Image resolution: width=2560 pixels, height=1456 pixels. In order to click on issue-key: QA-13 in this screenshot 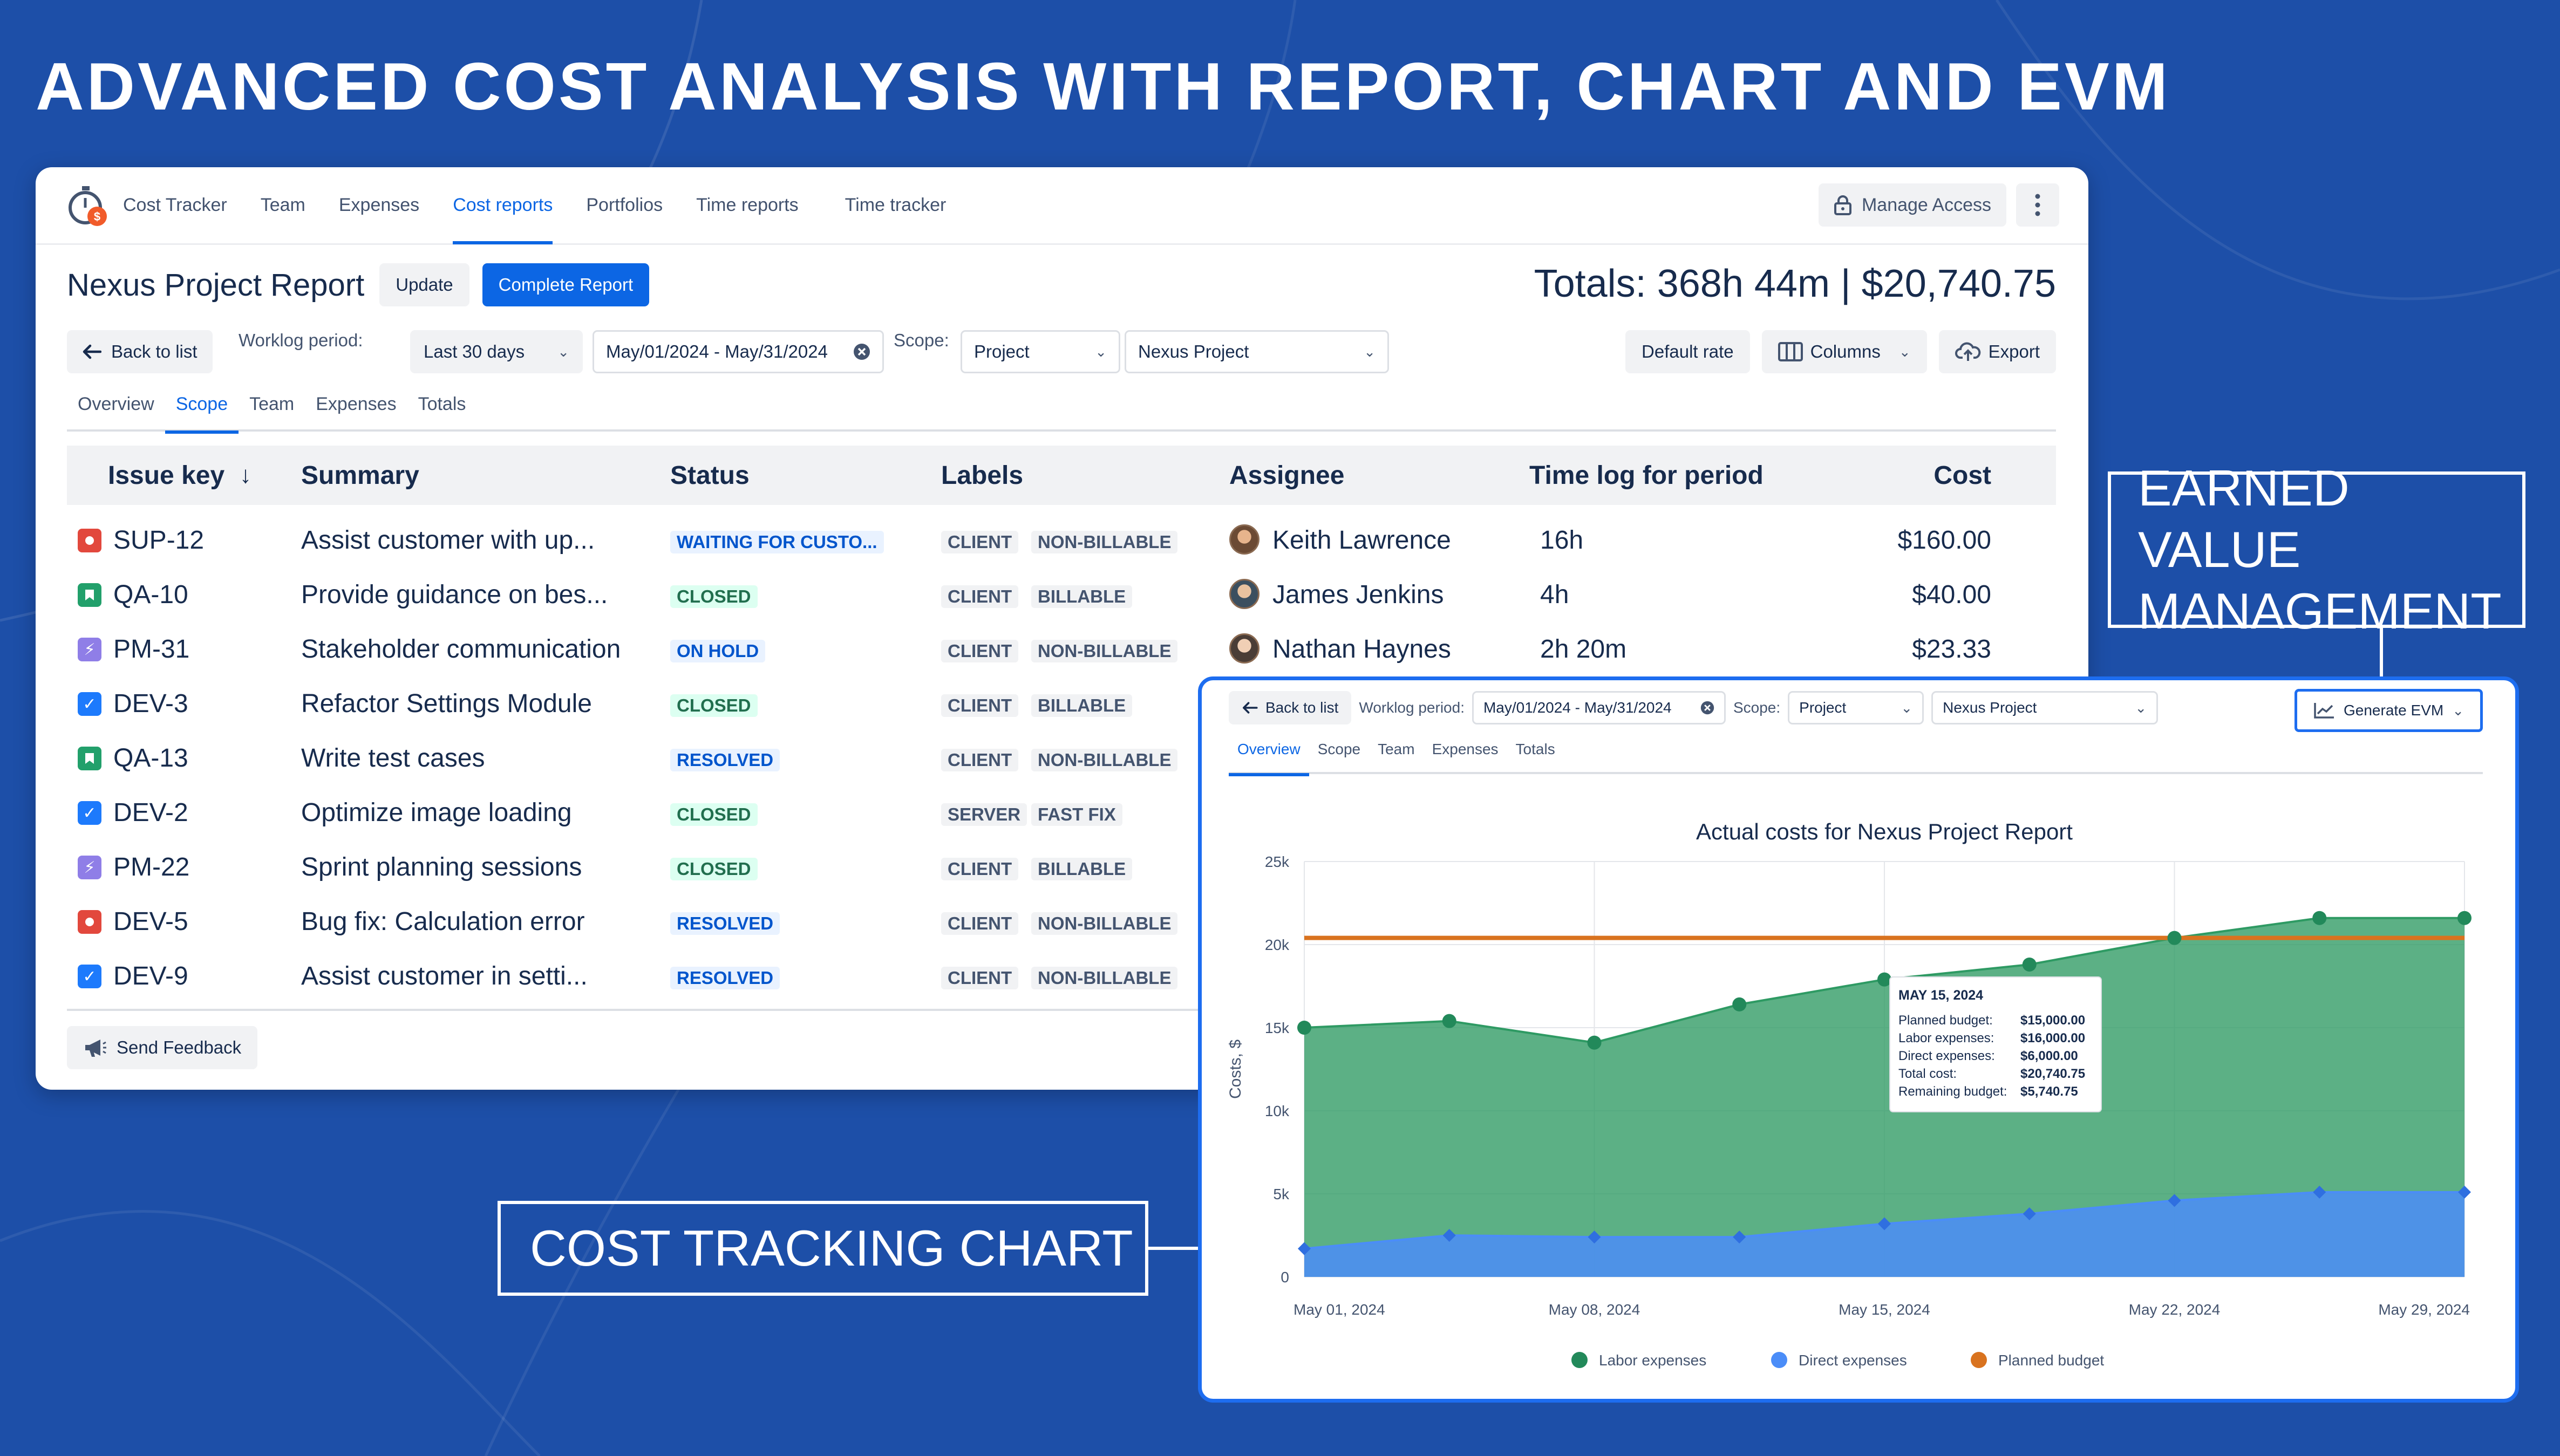, I will do `click(150, 759)`.